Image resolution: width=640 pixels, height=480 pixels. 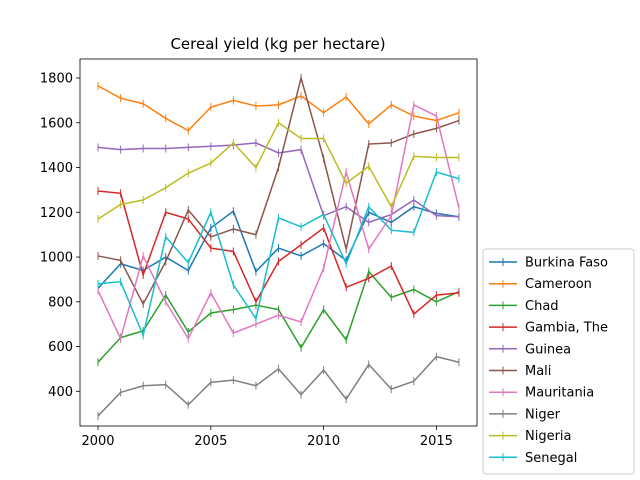 I want to click on legend-label: Senegal, so click(x=551, y=458).